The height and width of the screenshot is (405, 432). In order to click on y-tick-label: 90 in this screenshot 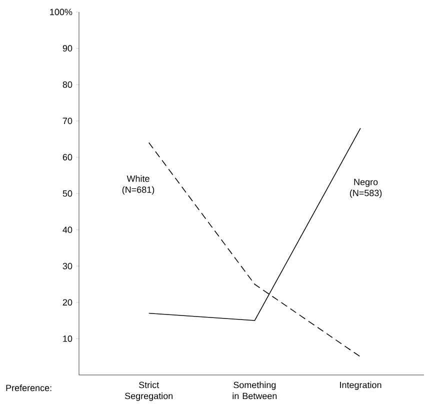, I will do `click(67, 48)`.